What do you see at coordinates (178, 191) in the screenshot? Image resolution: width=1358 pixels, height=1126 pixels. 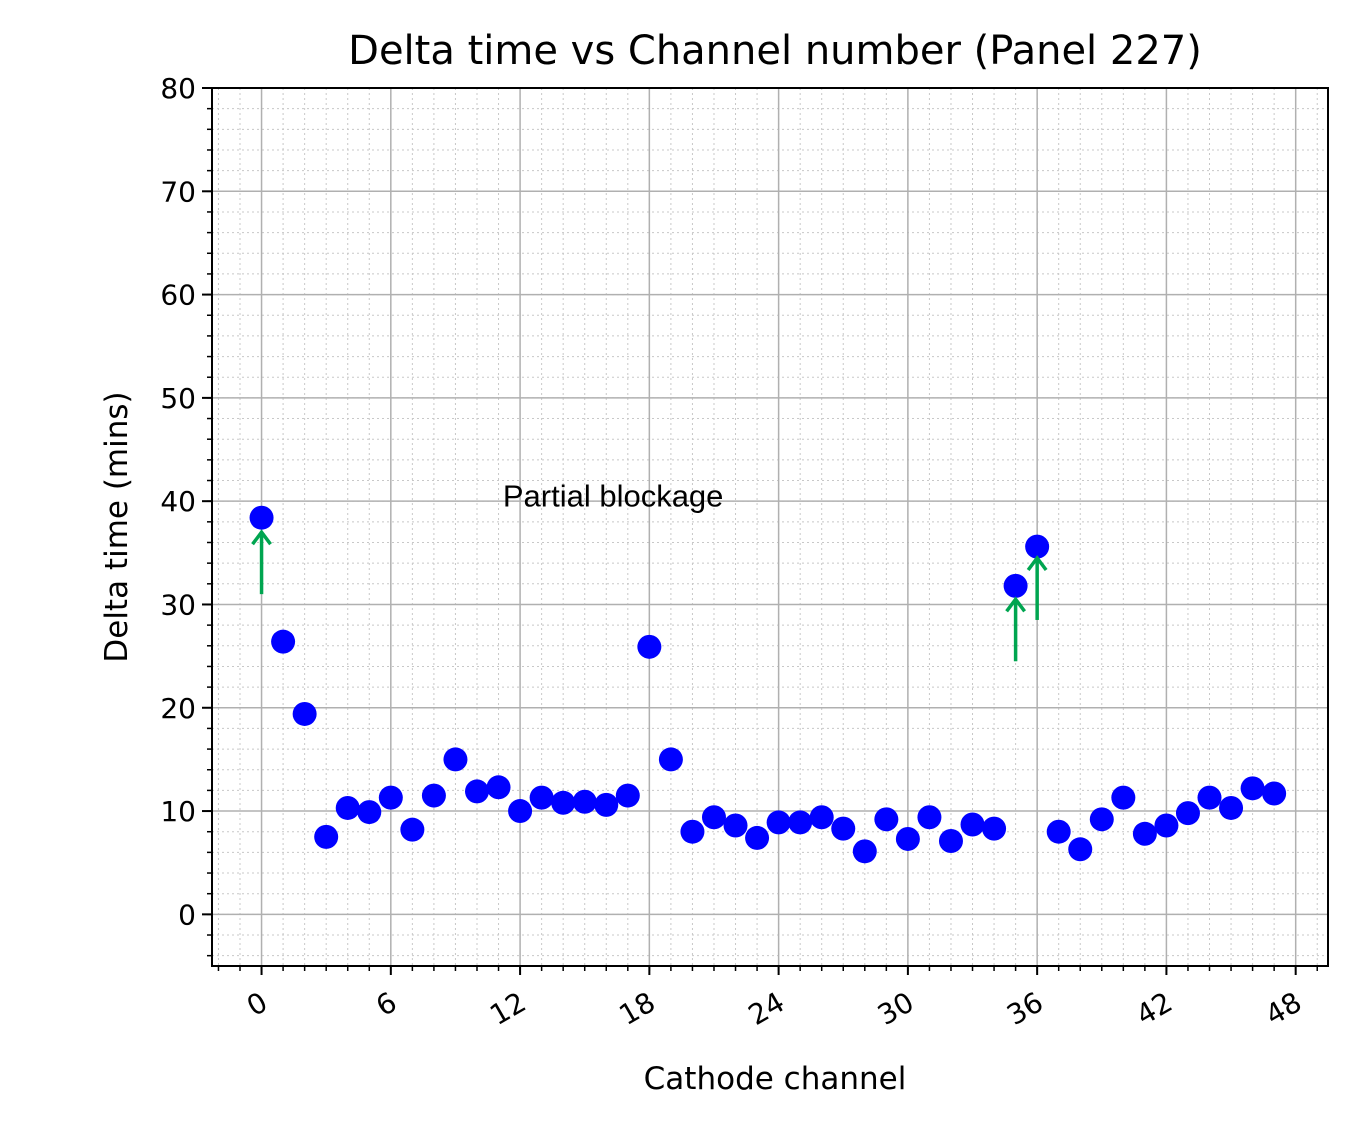 I see `y-tick-label: 70` at bounding box center [178, 191].